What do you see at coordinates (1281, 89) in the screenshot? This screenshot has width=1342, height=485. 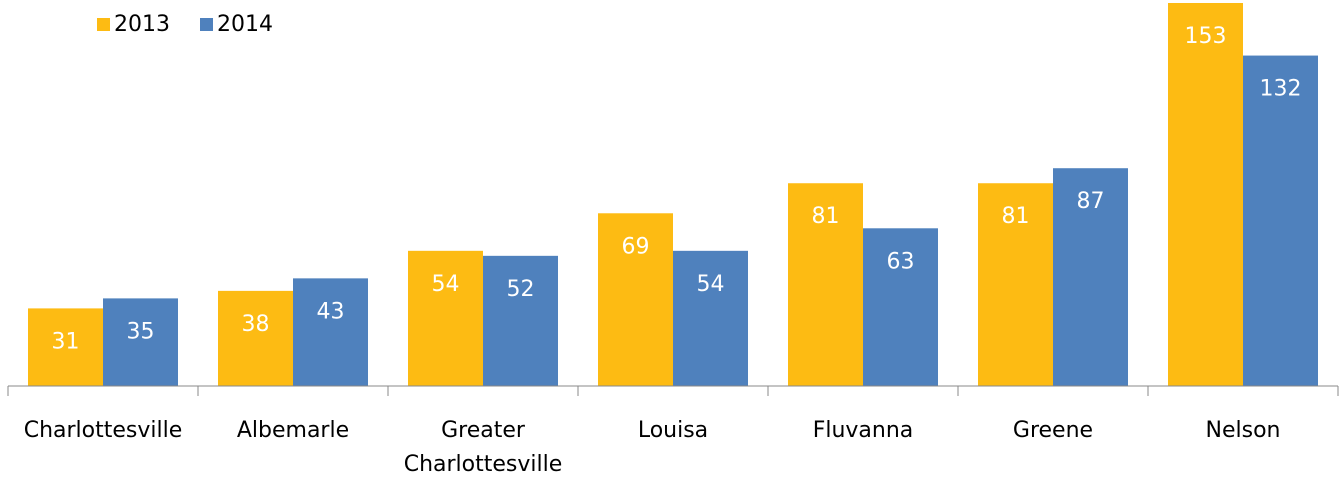 I see `value-label: 132` at bounding box center [1281, 89].